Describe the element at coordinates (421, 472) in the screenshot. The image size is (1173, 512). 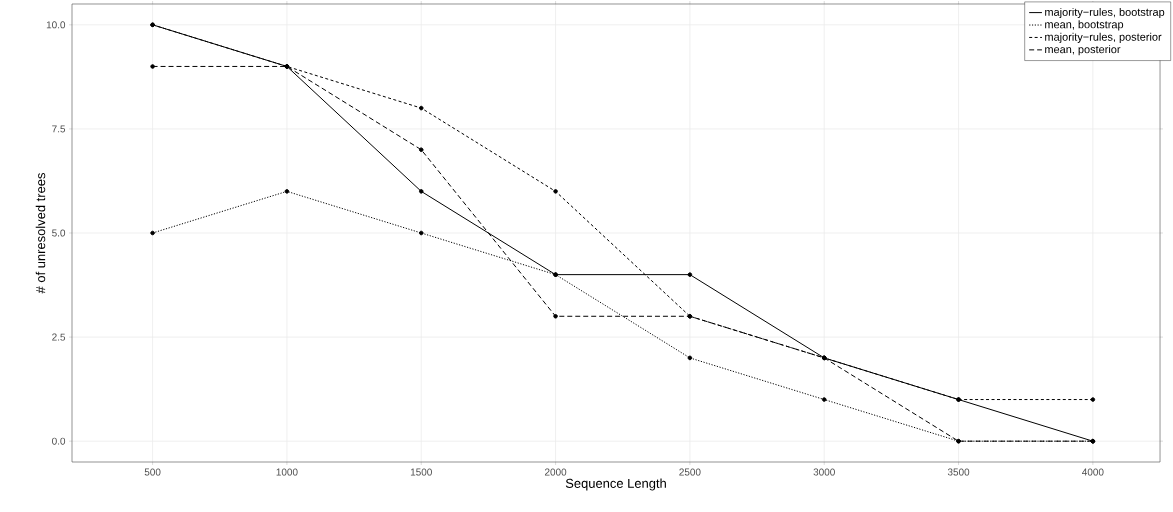
I see `x-tick-label: 1500` at that location.